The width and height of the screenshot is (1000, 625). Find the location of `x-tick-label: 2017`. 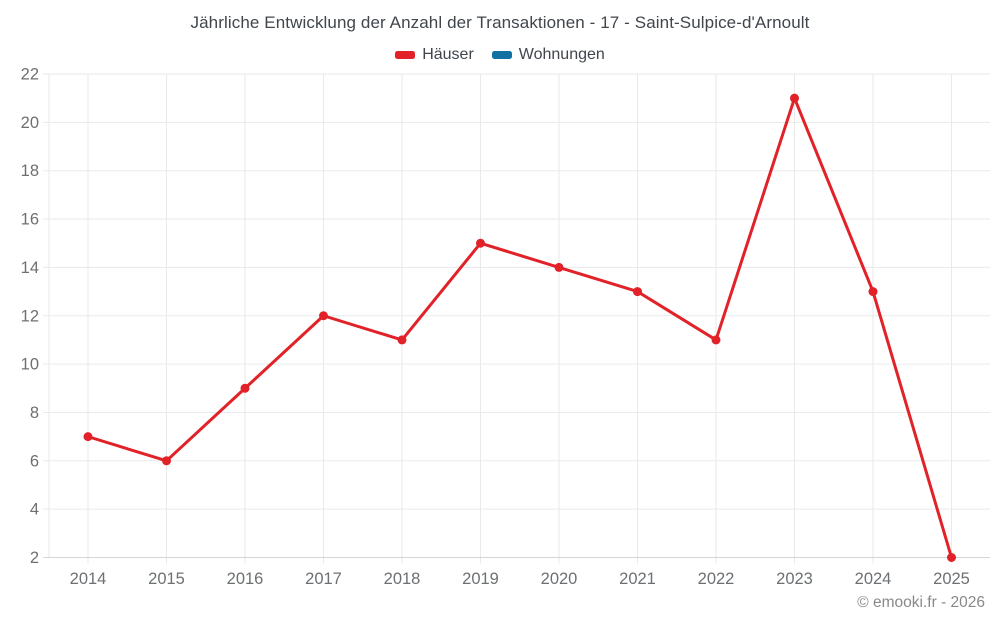

x-tick-label: 2017 is located at coordinates (323, 579).